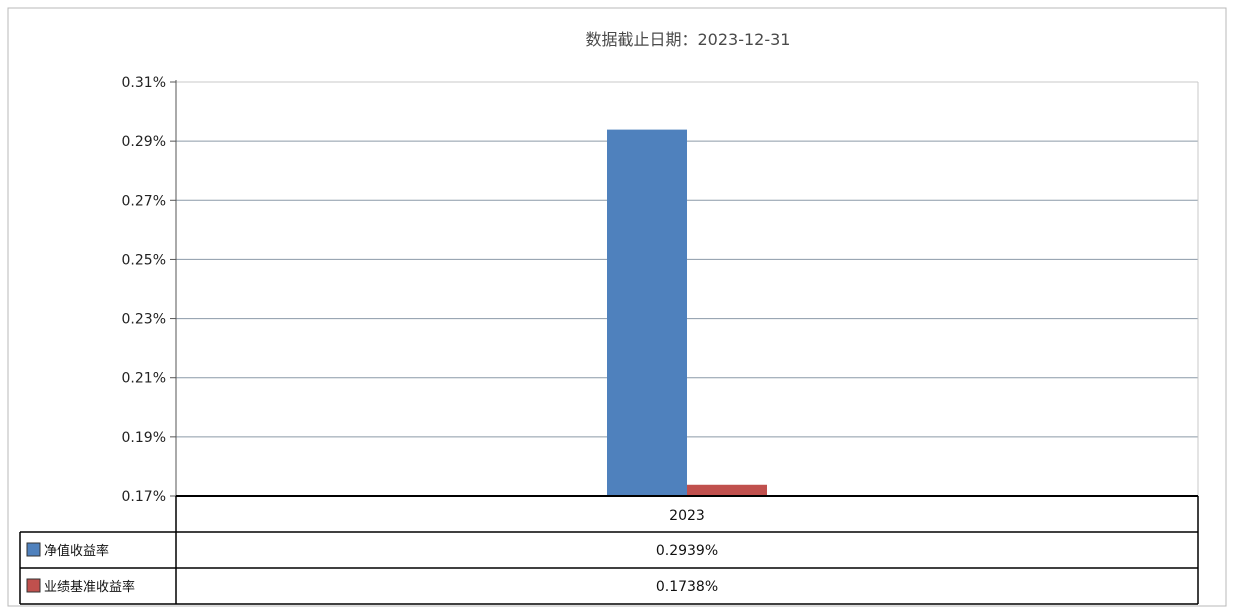  I want to click on y-tick-label: 0.25%, so click(144, 260).